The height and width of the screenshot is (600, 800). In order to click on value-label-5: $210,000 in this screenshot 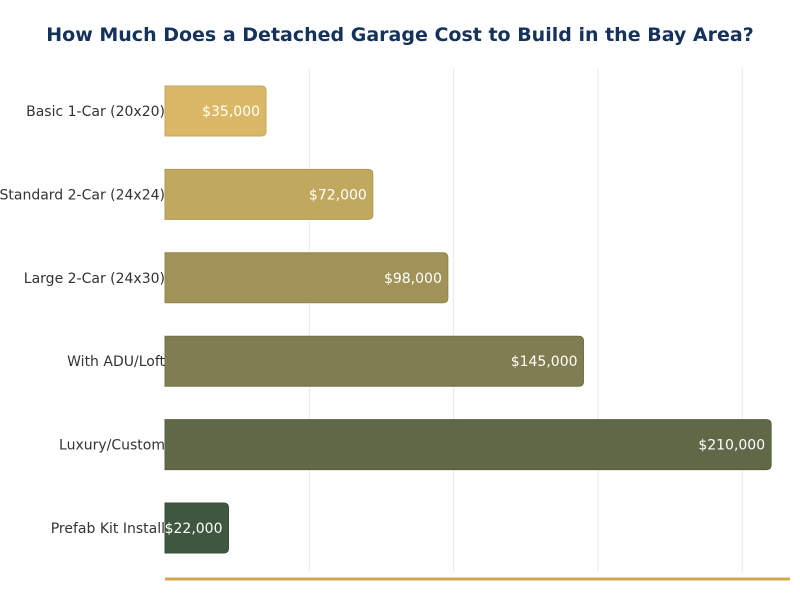, I will do `click(731, 446)`.